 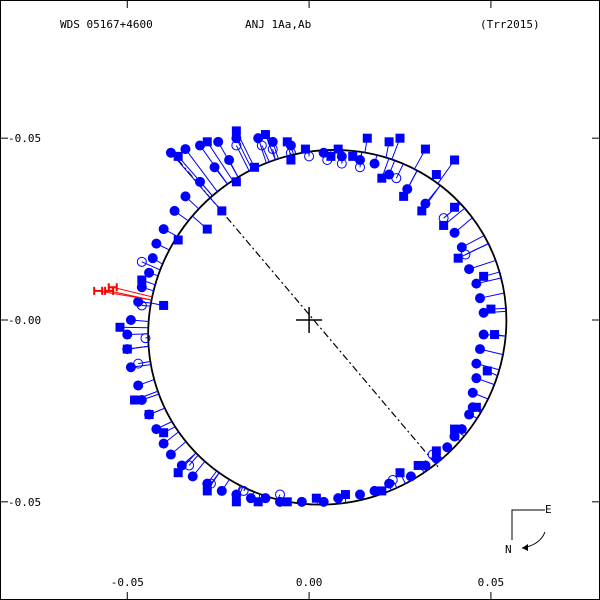 What do you see at coordinates (525, 547) in the screenshot?
I see `compass-arrowhead` at bounding box center [525, 547].